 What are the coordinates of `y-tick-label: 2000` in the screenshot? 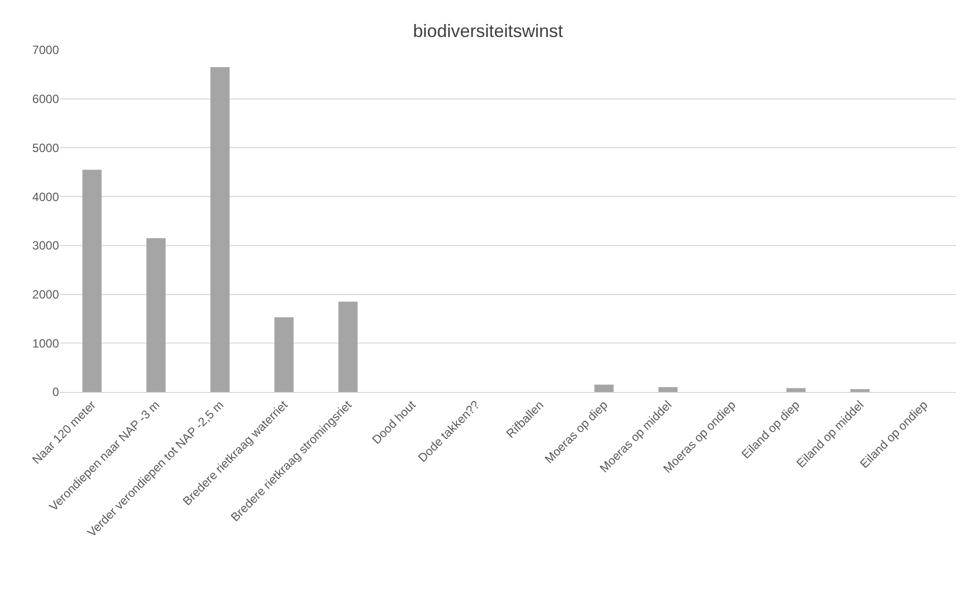 It's located at (46, 294).